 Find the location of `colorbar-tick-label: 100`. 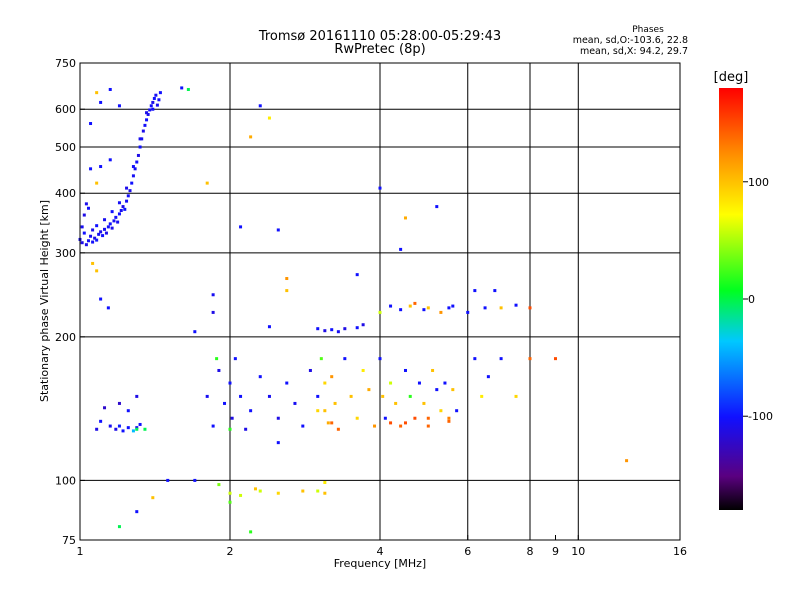

colorbar-tick-label: 100 is located at coordinates (758, 182).